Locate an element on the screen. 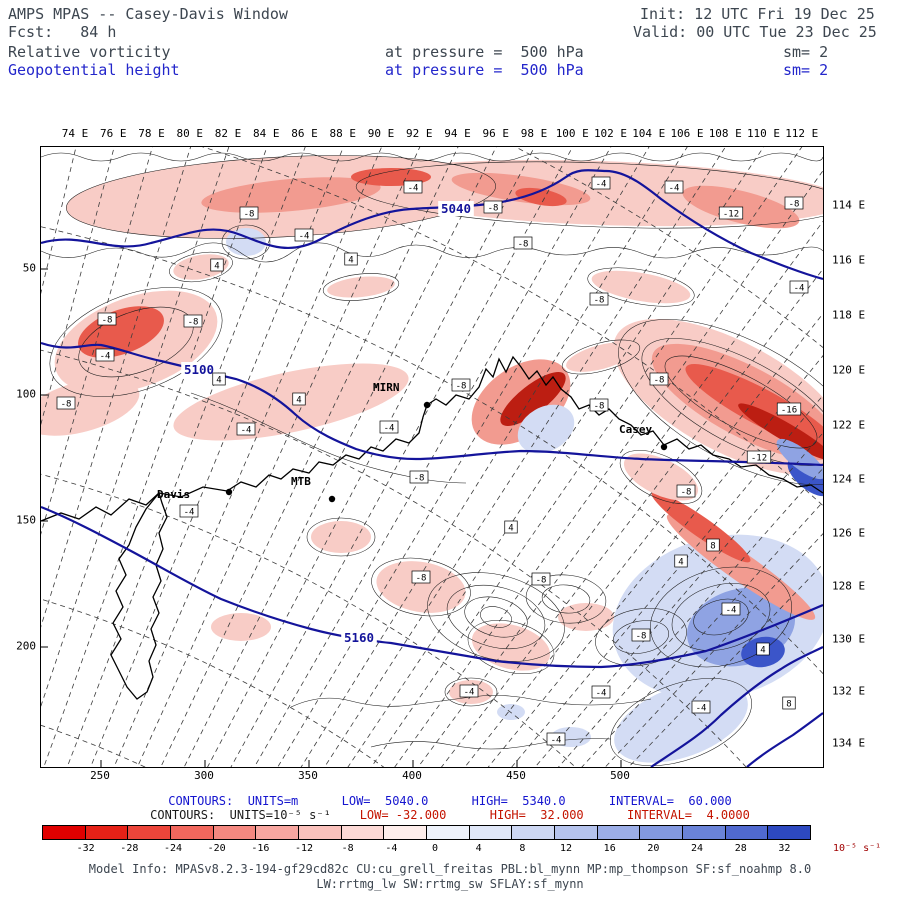 This screenshot has width=900, height=900. right-axis-label: 114 E is located at coordinates (849, 205).